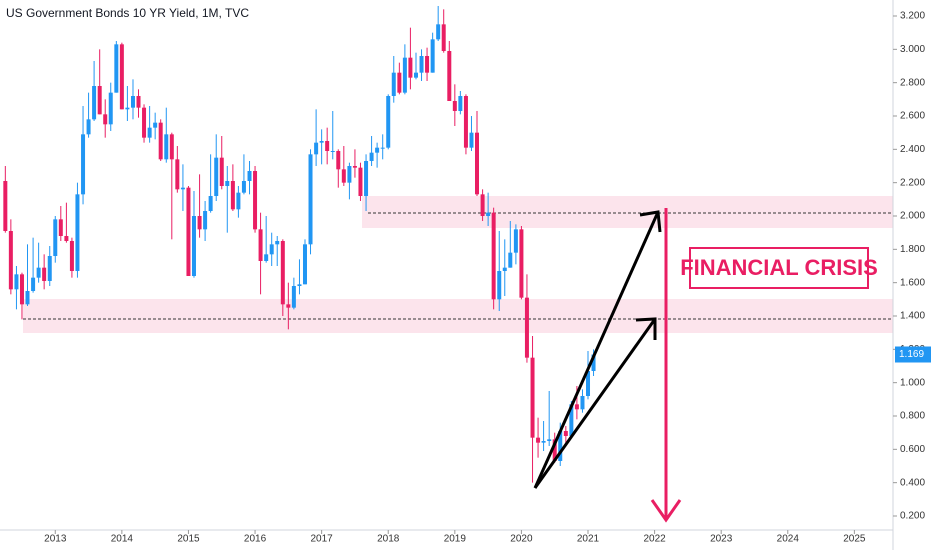 The image size is (932, 550). What do you see at coordinates (912, 216) in the screenshot?
I see `y-tick-label: 2.000` at bounding box center [912, 216].